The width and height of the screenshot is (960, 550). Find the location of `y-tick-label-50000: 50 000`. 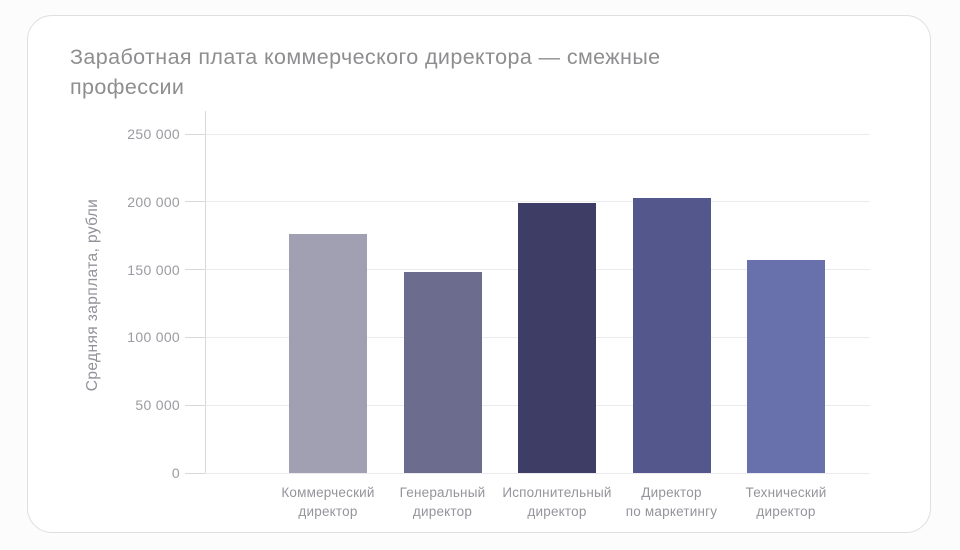

y-tick-label-50000: 50 000 is located at coordinates (157, 405).